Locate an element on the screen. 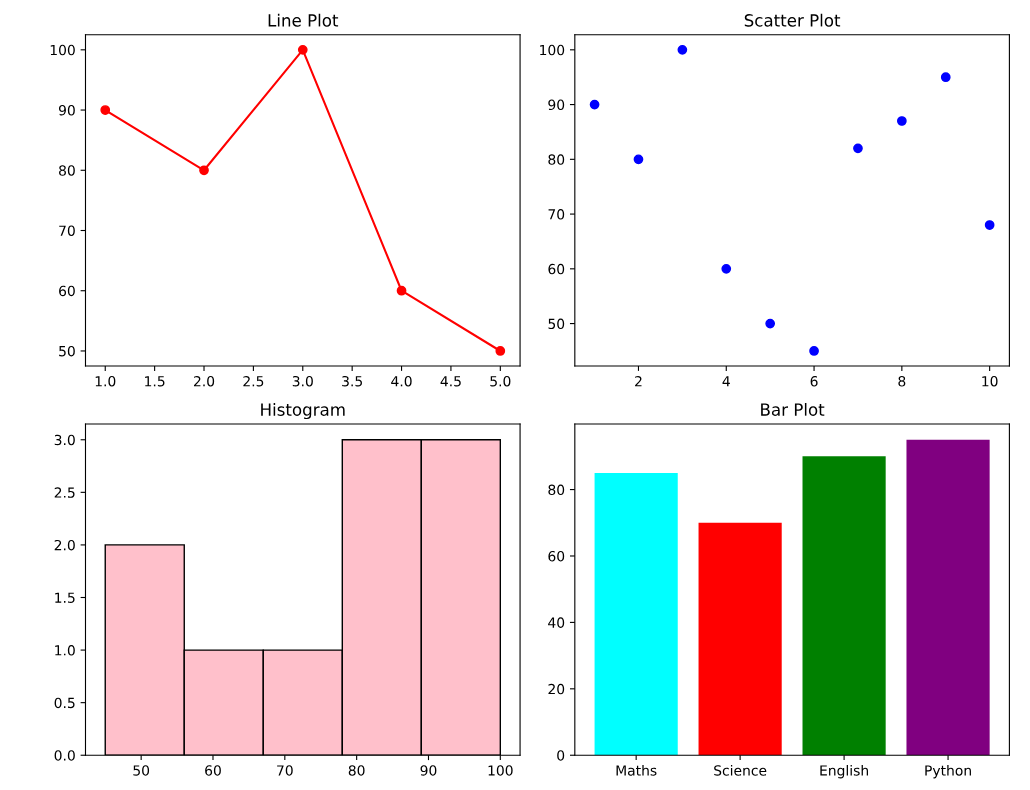 The height and width of the screenshot is (790, 1030). x-tick-label: 3.0 is located at coordinates (302, 381).